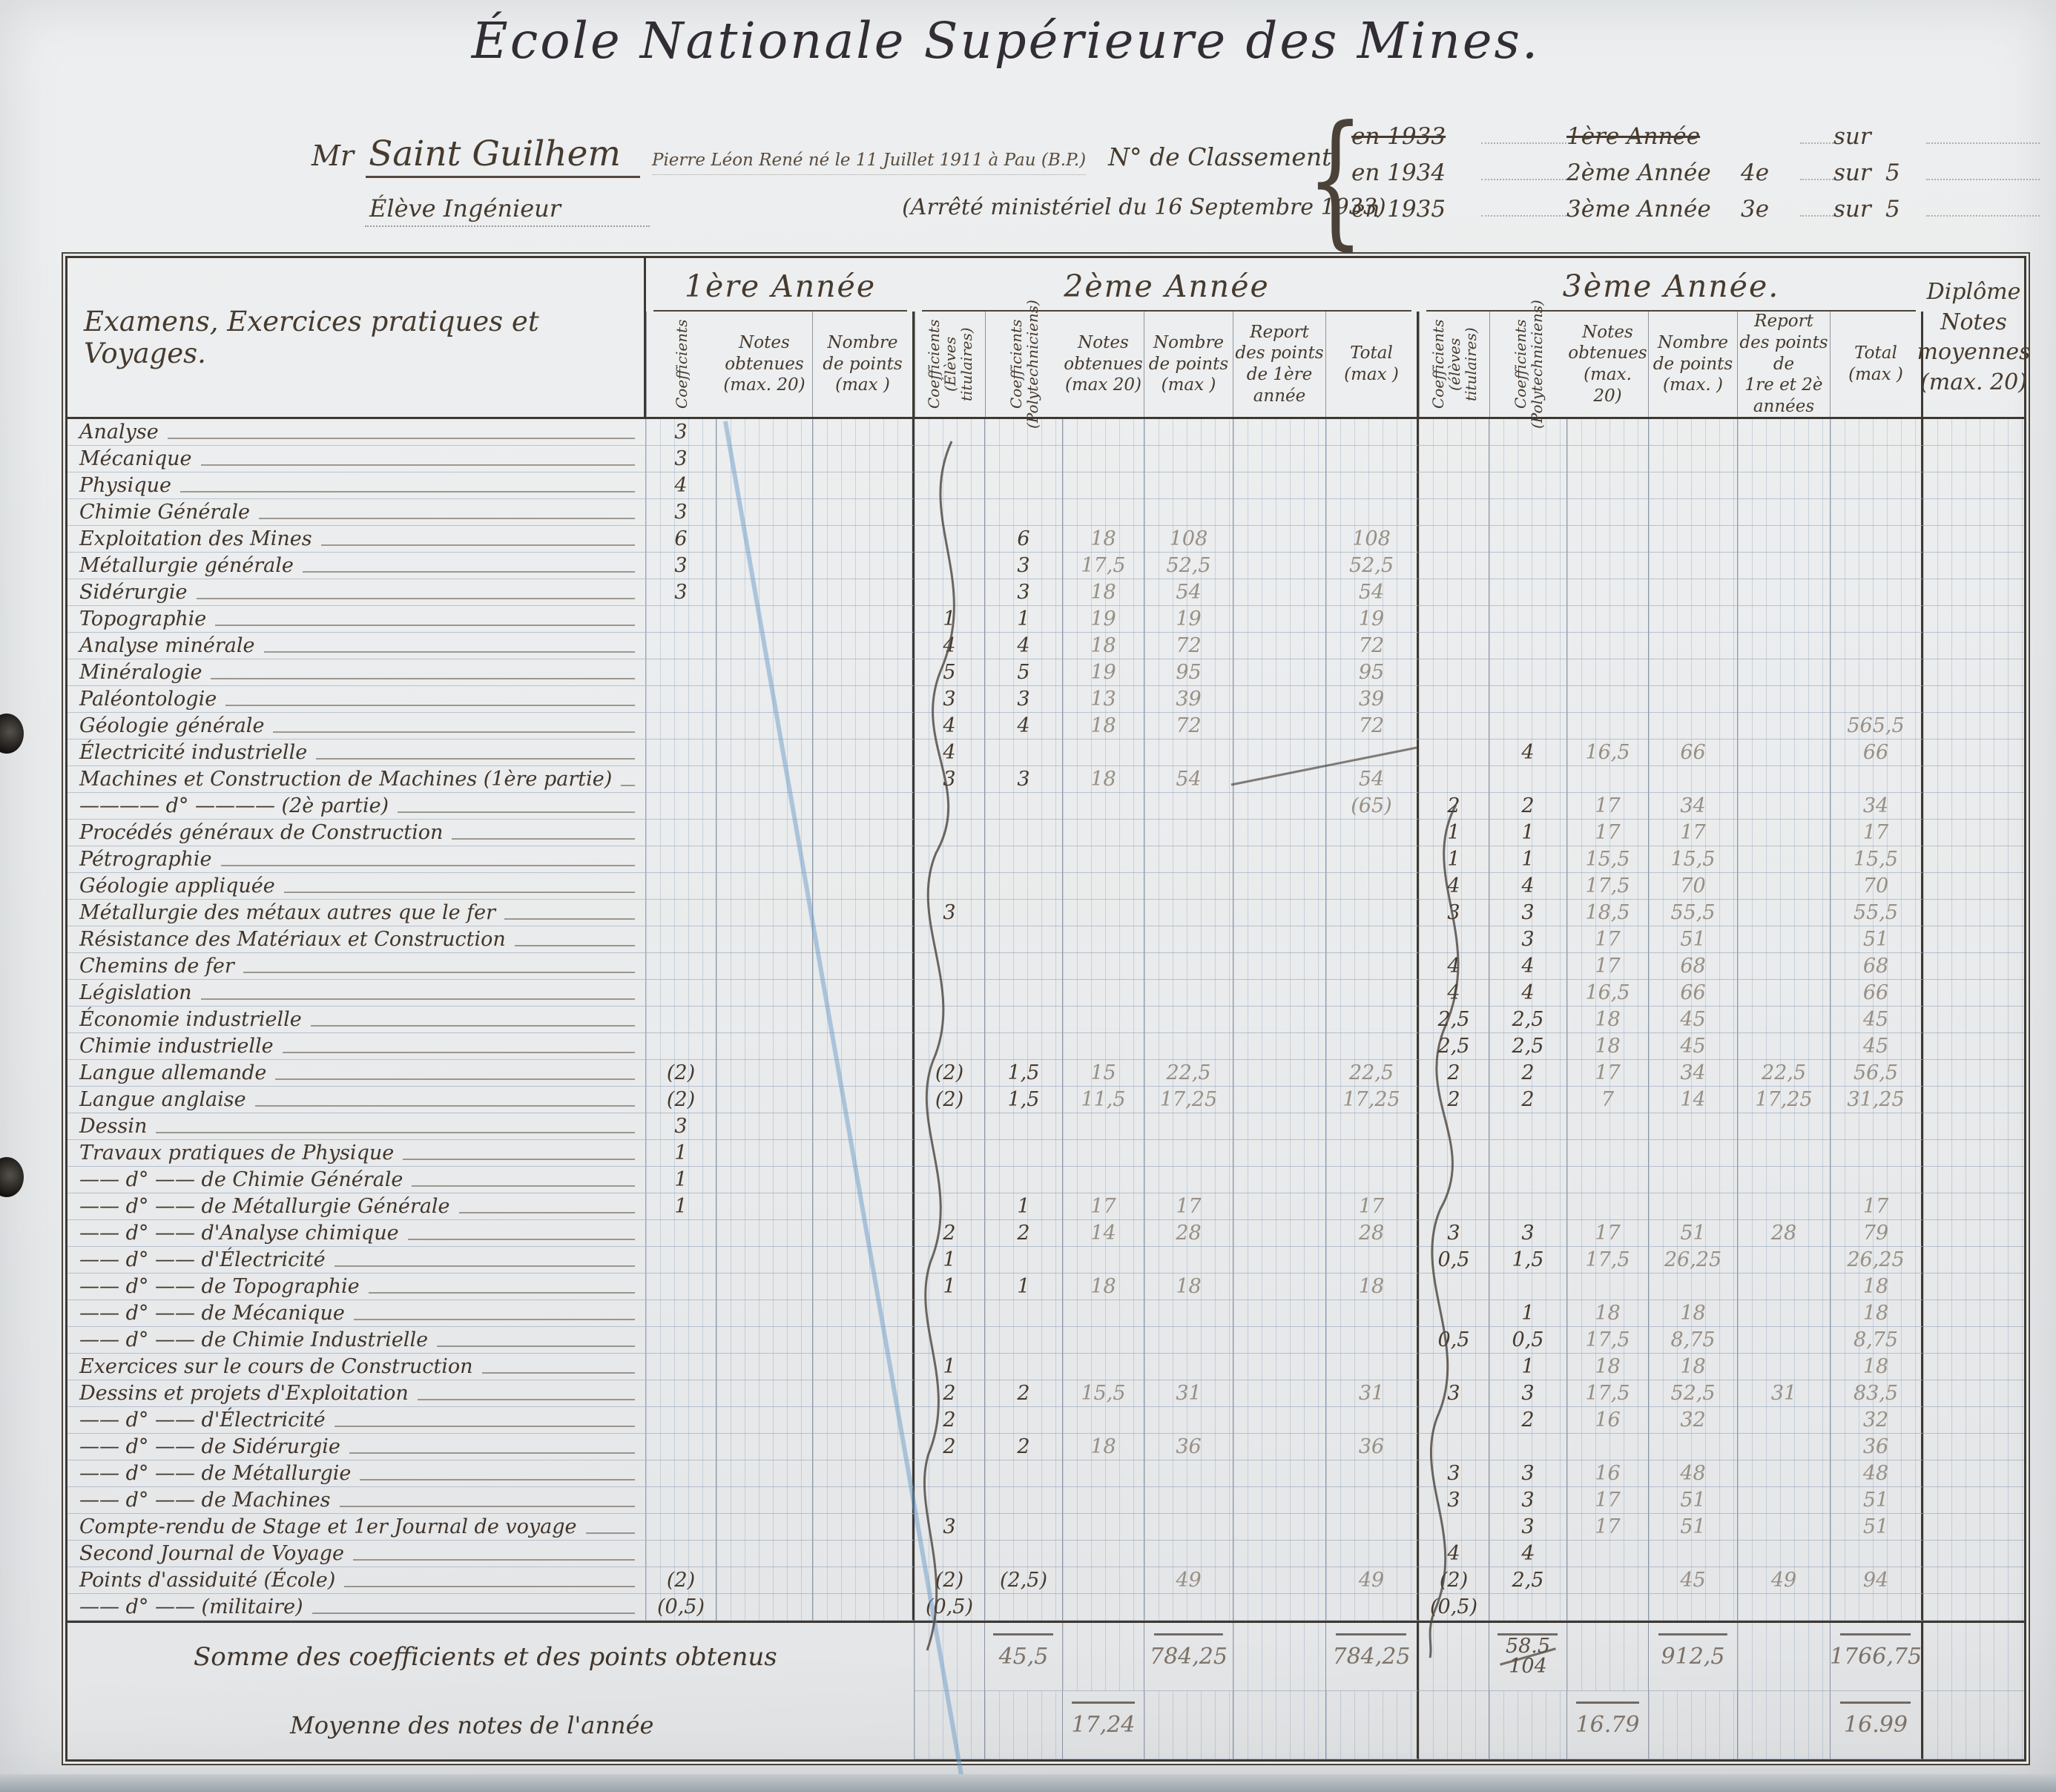 This screenshot has width=2056, height=1792. I want to click on cell-notes-3e, so click(1608, 1554).